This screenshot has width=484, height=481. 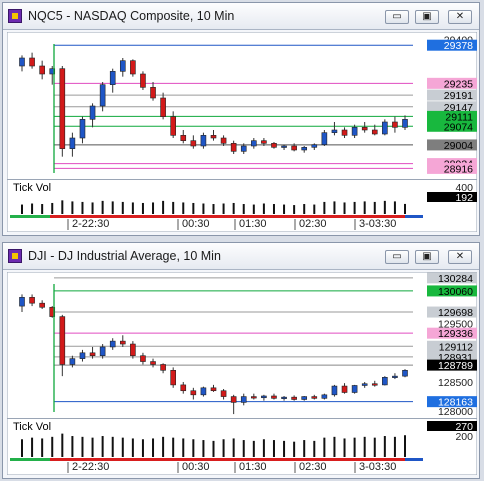 I want to click on volume-label: 270, so click(x=464, y=427).